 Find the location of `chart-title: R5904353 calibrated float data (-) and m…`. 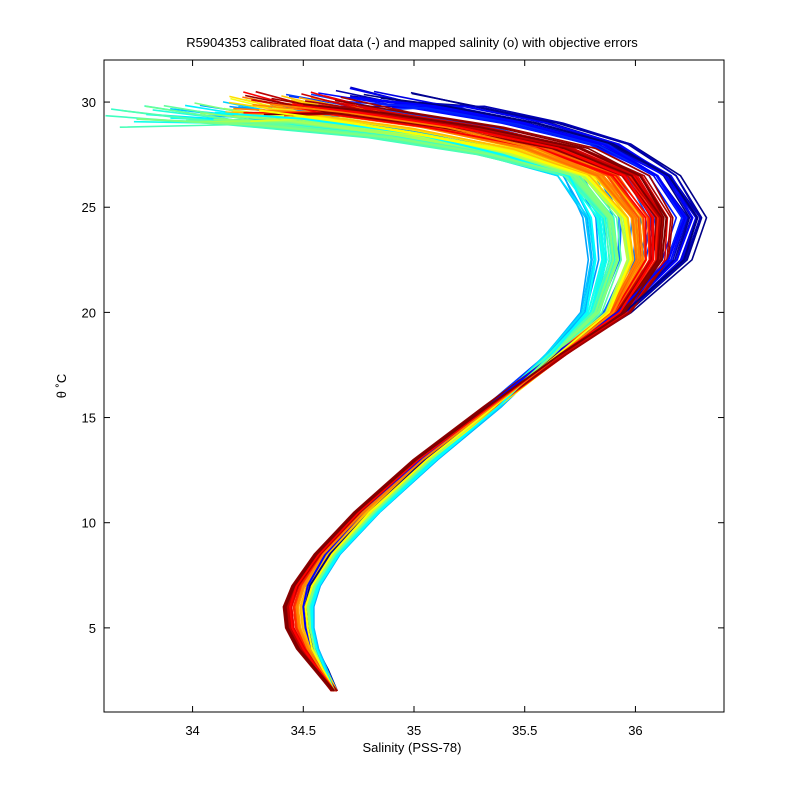

chart-title: R5904353 calibrated float data (-) and m… is located at coordinates (412, 42).